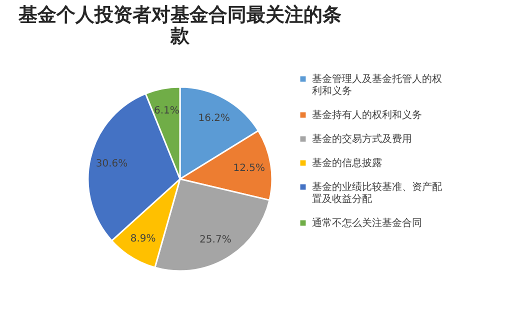 Image resolution: width=510 pixels, height=321 pixels. What do you see at coordinates (167, 110) in the screenshot?
I see `data-label: 6.1%` at bounding box center [167, 110].